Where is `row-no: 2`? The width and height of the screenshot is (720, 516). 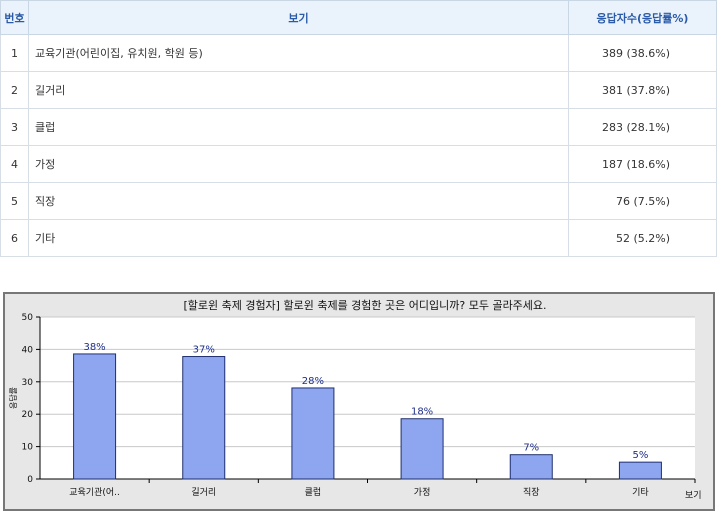
row-no: 2 is located at coordinates (14, 90).